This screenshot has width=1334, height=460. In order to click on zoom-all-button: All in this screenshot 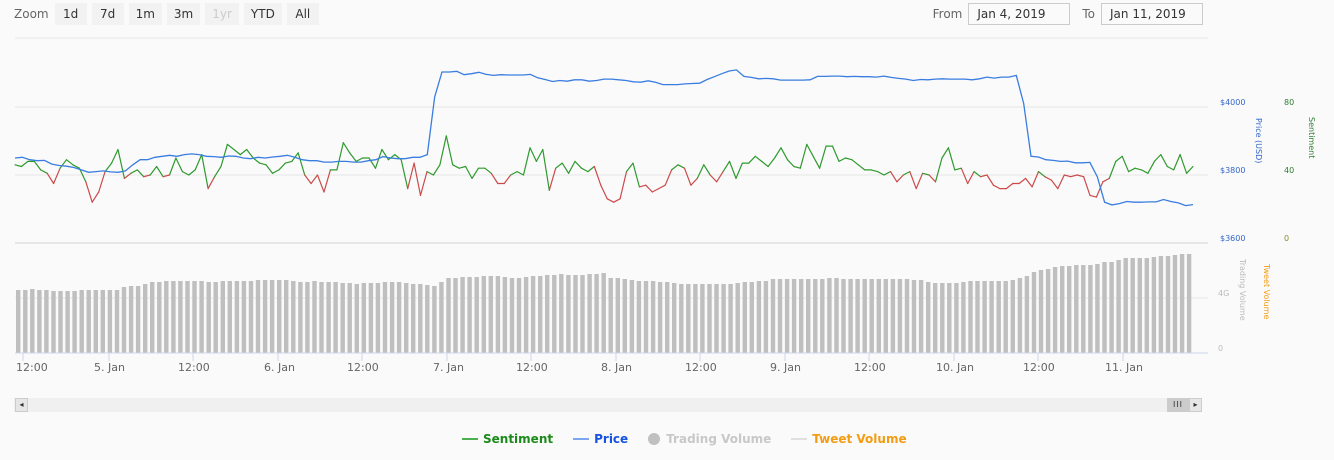, I will do `click(302, 14)`.